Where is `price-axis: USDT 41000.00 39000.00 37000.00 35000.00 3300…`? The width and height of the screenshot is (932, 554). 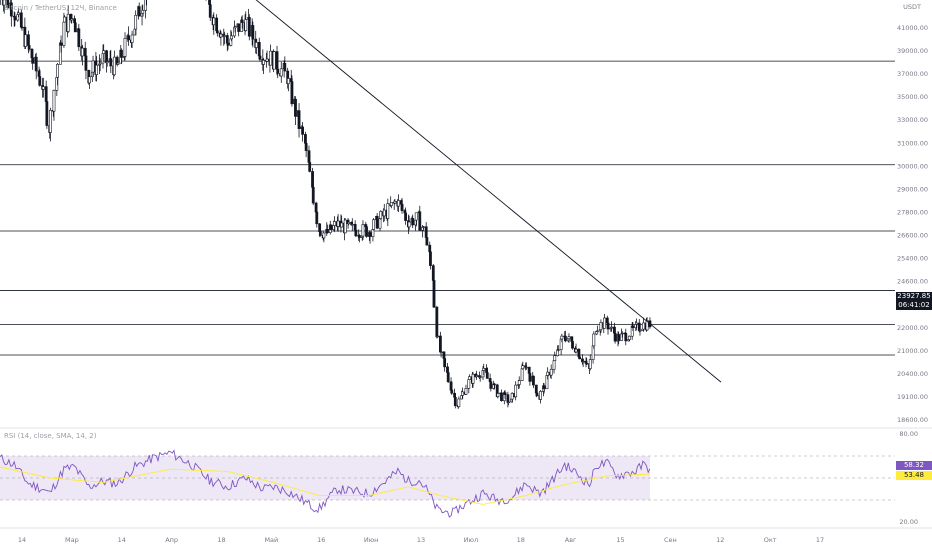 price-axis: USDT 41000.00 39000.00 37000.00 35000.00 3300… is located at coordinates (912, 213).